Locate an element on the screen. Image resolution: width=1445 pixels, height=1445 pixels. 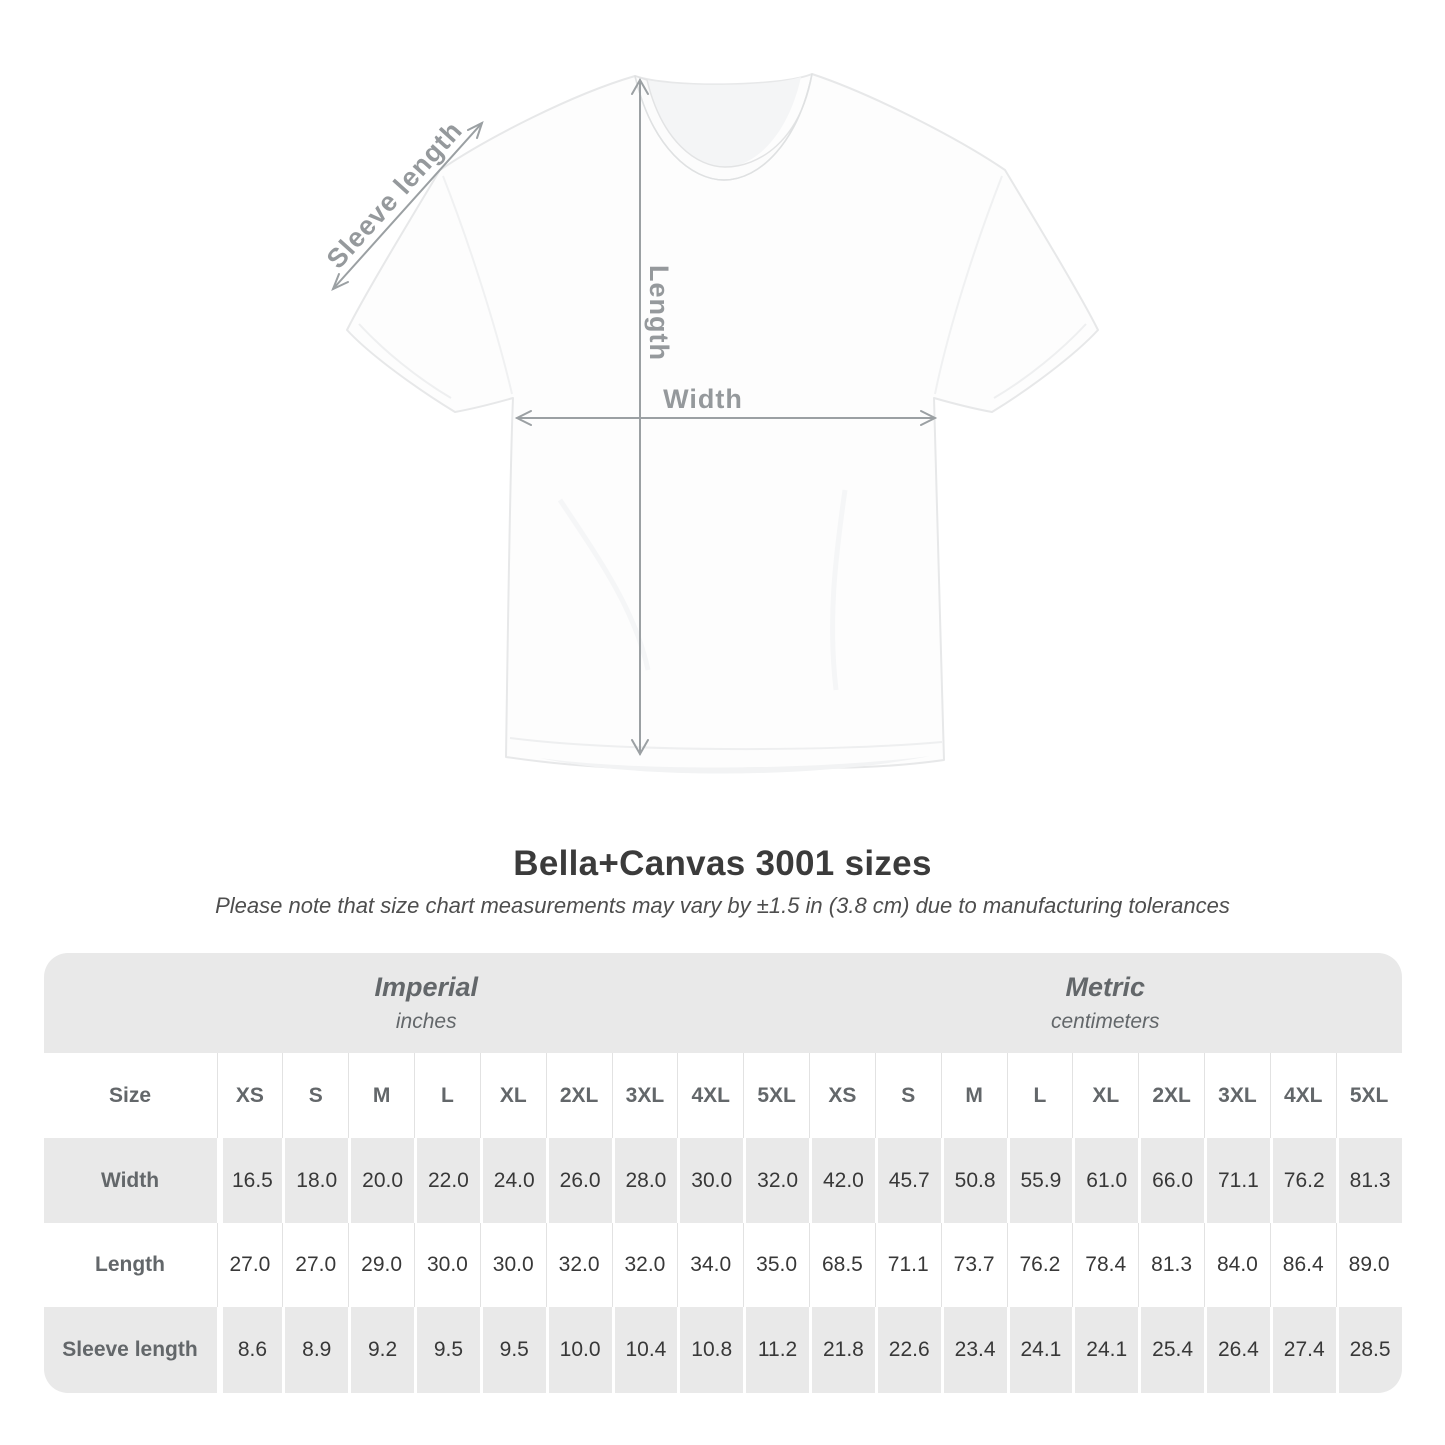
width-imperial-s: 18.0 is located at coordinates (315, 1180).